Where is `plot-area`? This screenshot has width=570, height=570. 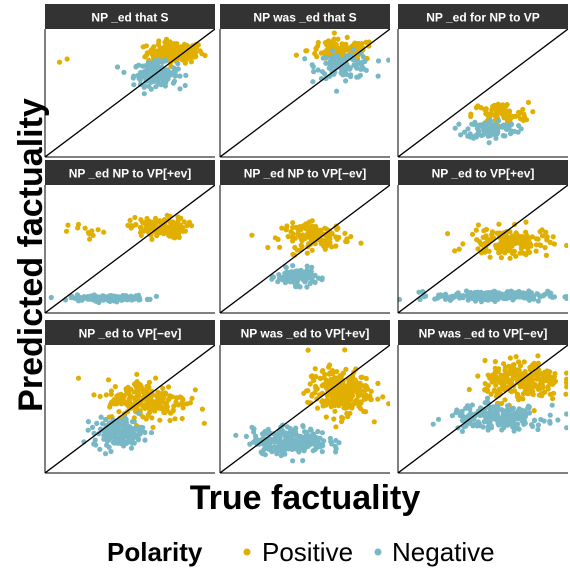 plot-area is located at coordinates (305, 249).